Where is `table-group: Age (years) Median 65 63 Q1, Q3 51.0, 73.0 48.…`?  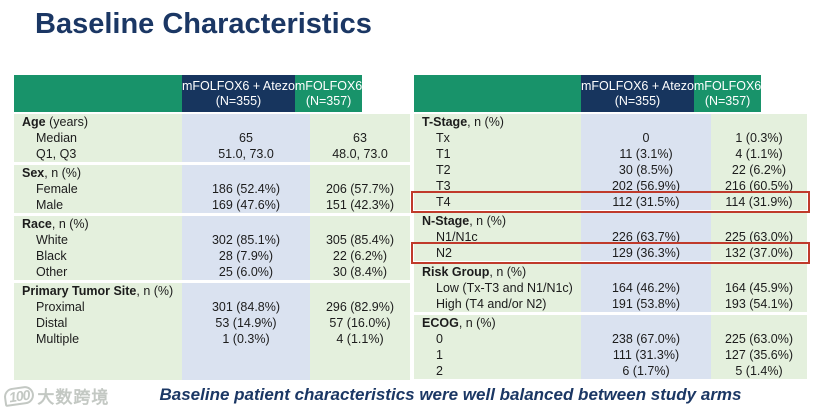
table-group: Age (years) Median 65 63 Q1, Q3 51.0, 73.0 48.… is located at coordinates (212, 138).